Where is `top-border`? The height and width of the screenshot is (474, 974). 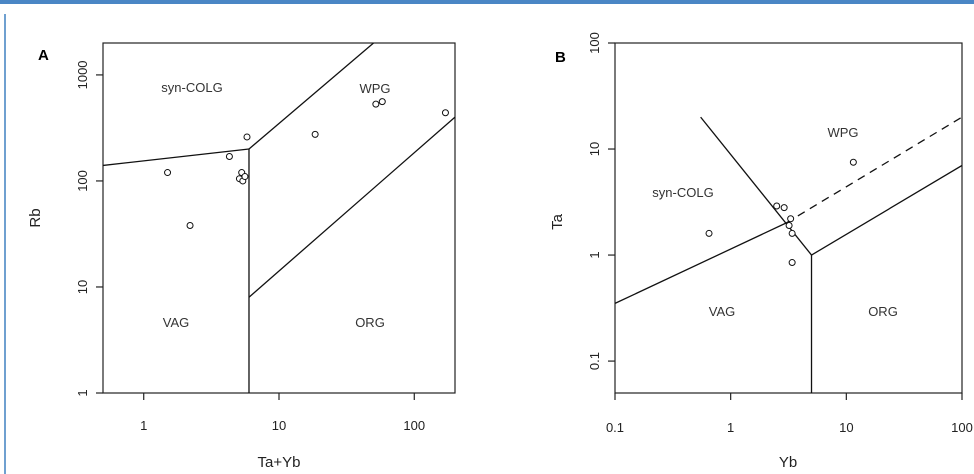
top-border is located at coordinates (487, 2).